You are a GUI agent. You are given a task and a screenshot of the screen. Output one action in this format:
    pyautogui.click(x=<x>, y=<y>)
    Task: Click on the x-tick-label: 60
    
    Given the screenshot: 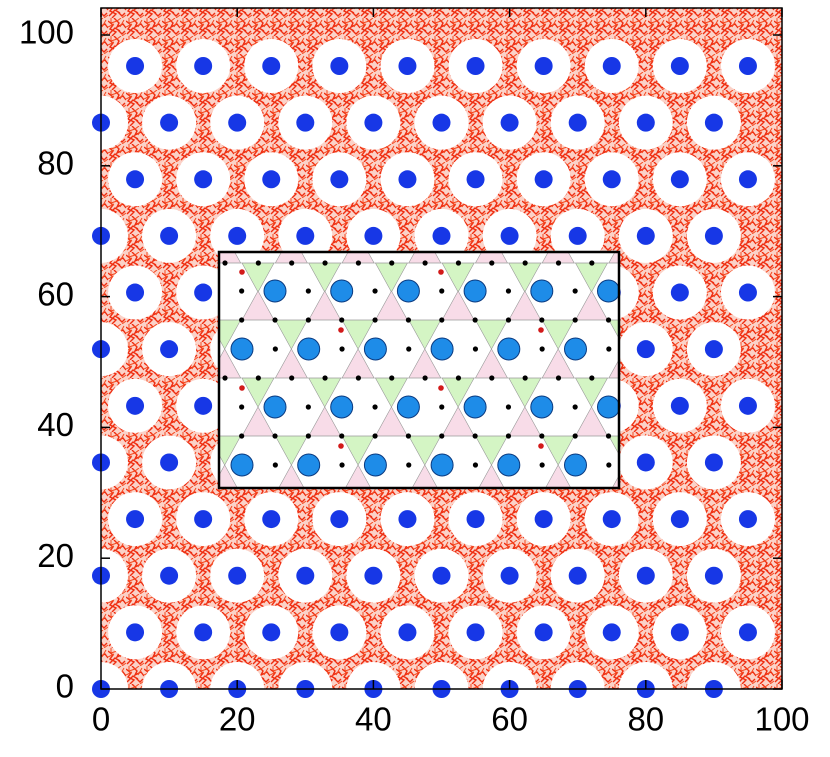 What is the action you would take?
    pyautogui.click(x=509, y=719)
    